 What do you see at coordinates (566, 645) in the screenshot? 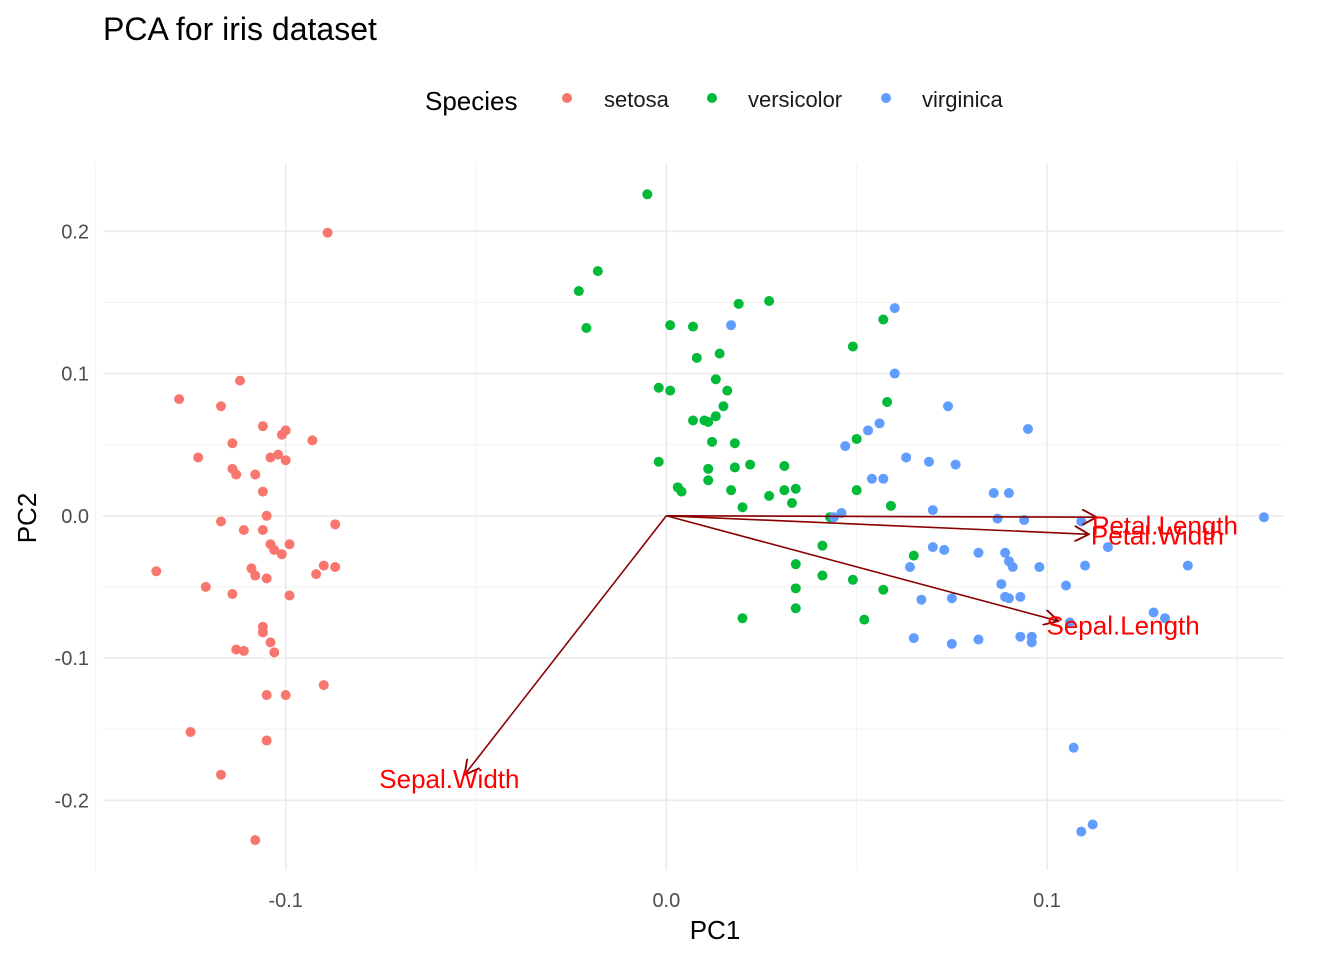
I see `loading-arrow-sepal-width` at bounding box center [566, 645].